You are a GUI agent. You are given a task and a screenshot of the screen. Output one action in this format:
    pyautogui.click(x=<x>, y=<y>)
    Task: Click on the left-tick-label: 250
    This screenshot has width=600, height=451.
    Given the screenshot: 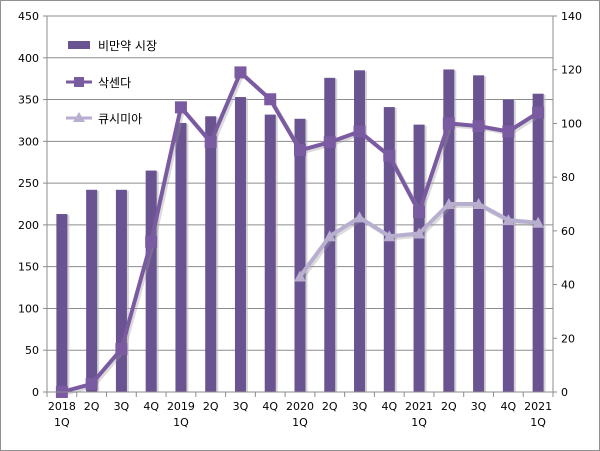 What is the action you would take?
    pyautogui.click(x=28, y=183)
    